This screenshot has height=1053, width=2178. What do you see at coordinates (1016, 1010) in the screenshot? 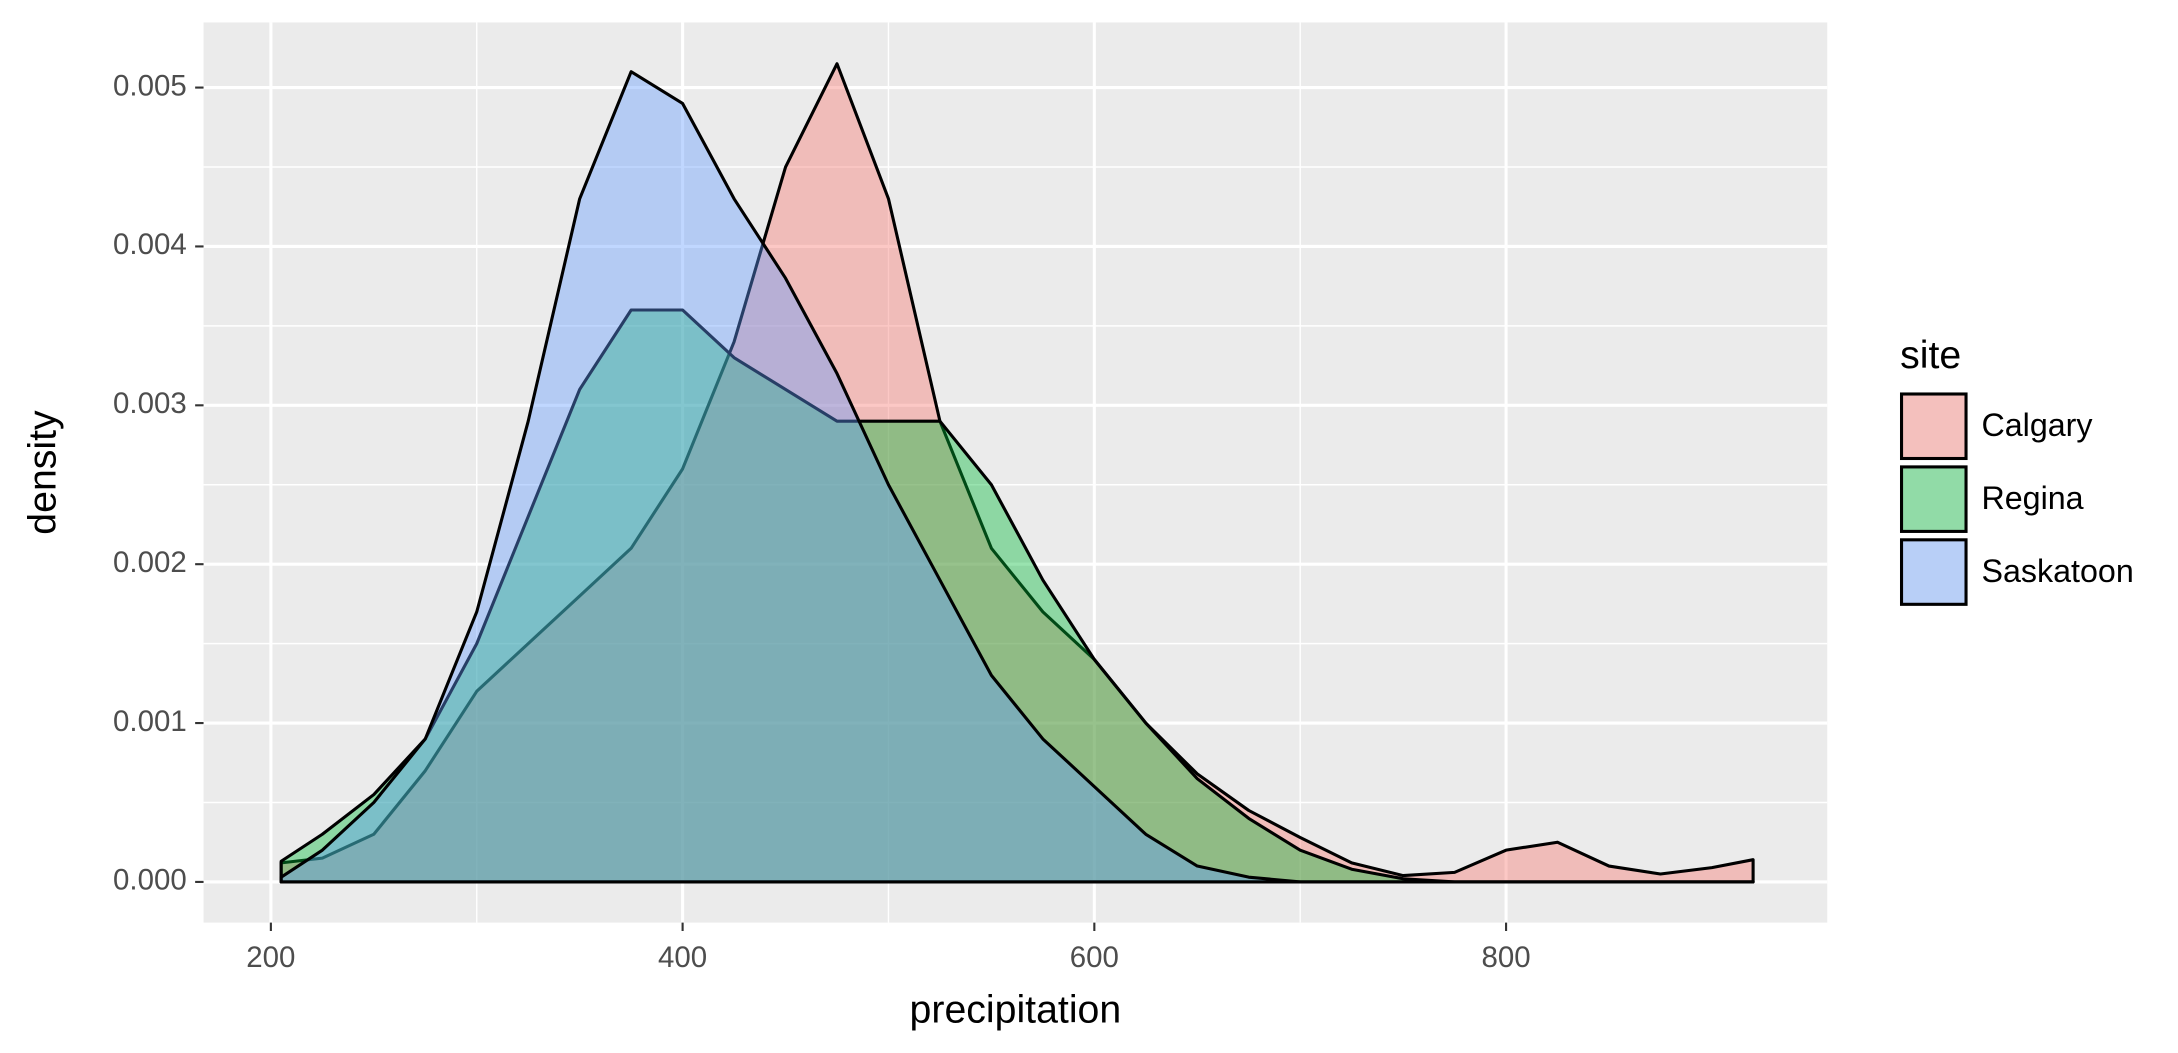
I see `x-axis-title: precipitation` at bounding box center [1016, 1010].